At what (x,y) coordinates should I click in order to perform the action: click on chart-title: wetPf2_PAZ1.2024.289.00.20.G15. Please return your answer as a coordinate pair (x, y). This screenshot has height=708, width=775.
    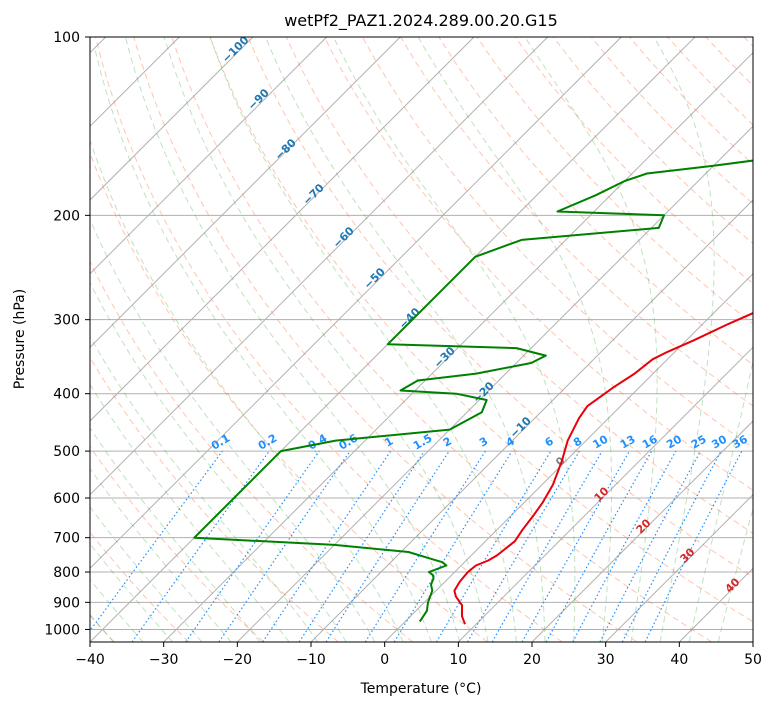
    Looking at the image, I should click on (421, 21).